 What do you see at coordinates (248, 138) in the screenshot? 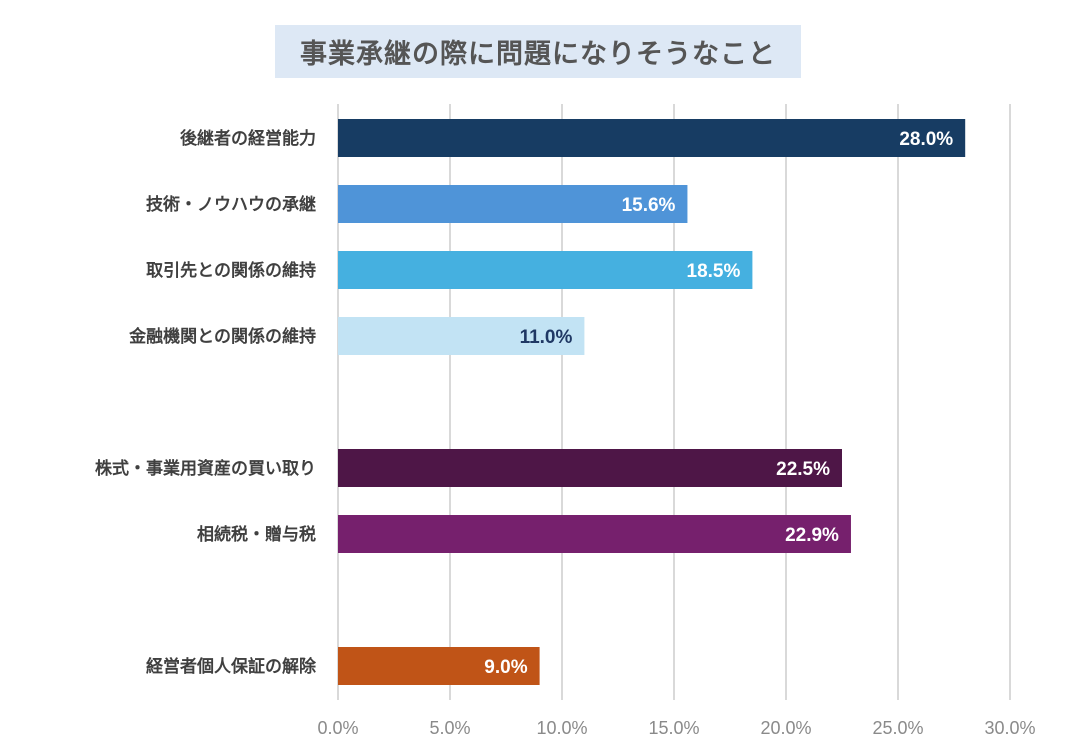
I see `category-label: 後継者の経営能力` at bounding box center [248, 138].